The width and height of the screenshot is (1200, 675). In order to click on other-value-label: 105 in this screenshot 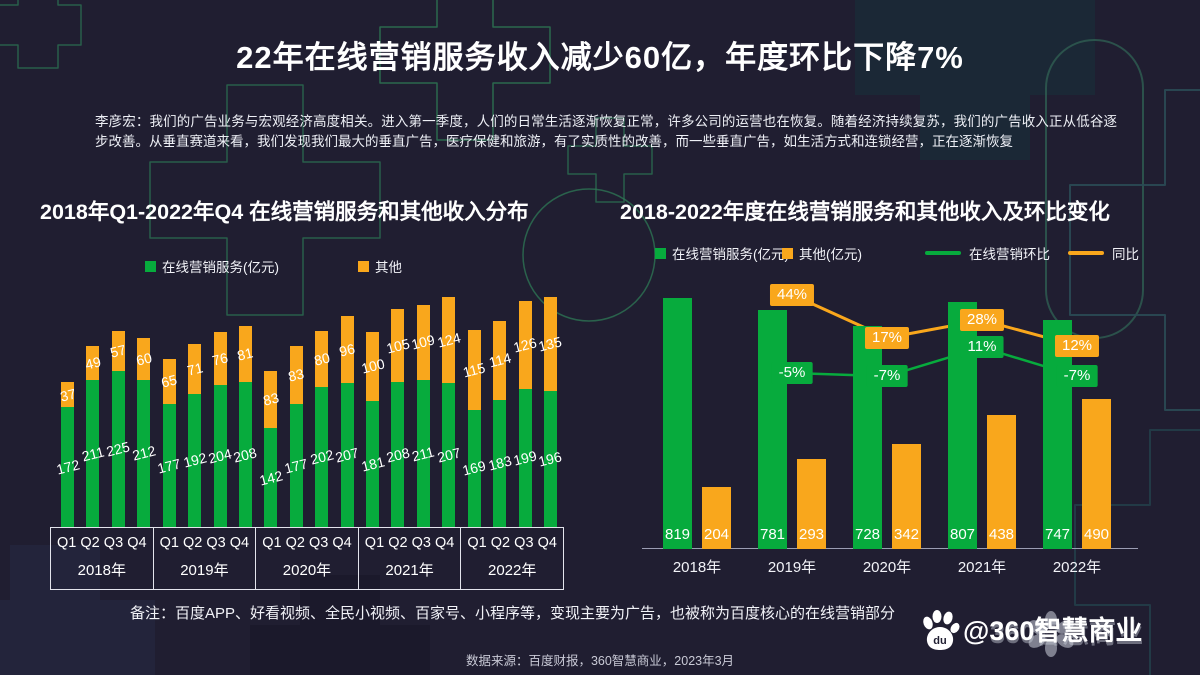, I will do `click(398, 346)`.